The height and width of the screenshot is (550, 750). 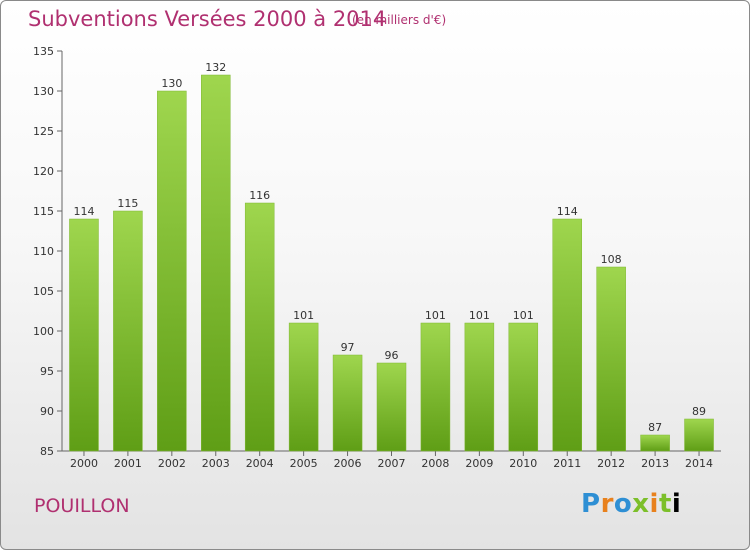 I want to click on data-label-2004: 116, so click(x=259, y=195).